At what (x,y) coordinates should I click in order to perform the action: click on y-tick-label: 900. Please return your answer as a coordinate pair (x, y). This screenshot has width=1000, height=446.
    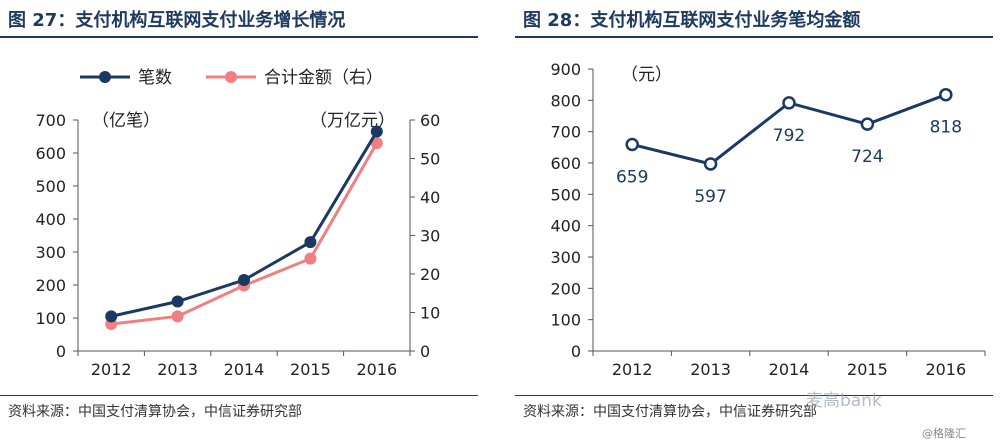
    Looking at the image, I should click on (565, 69).